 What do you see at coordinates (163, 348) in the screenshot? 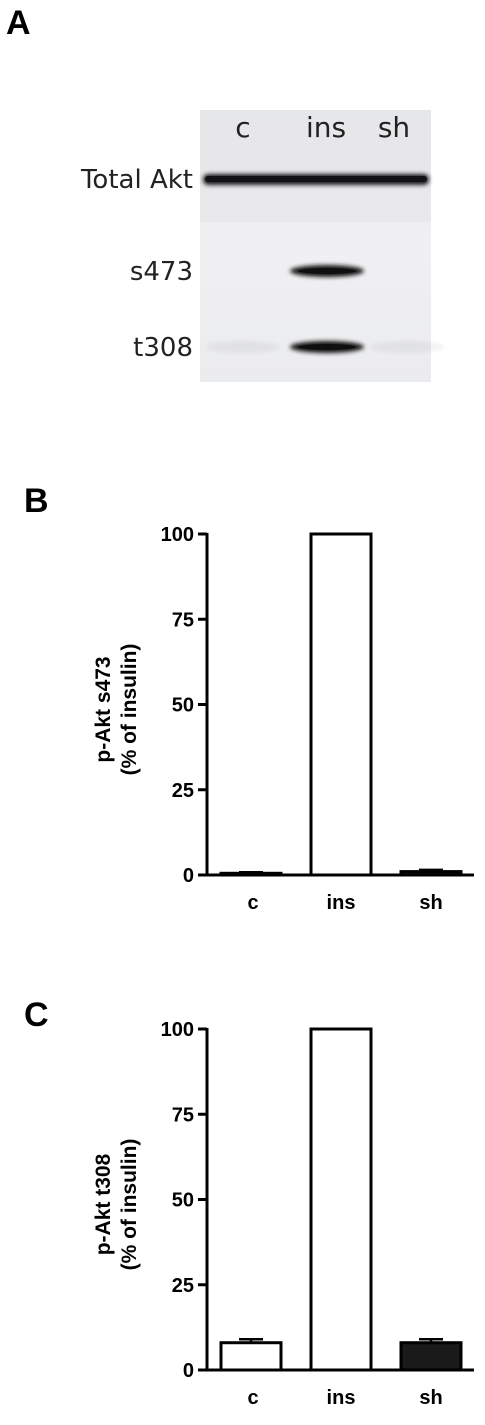
I see `band-label-t308: t308` at bounding box center [163, 348].